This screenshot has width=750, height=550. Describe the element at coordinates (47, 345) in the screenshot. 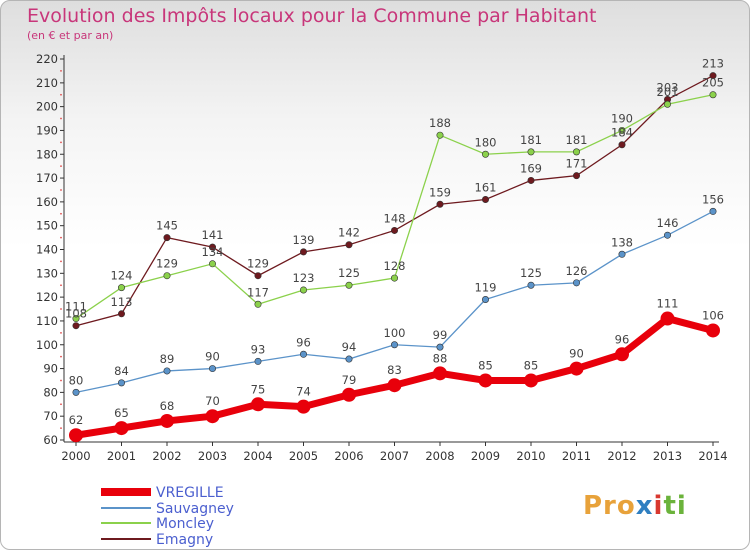

I see `y-tick-label: 100` at that location.